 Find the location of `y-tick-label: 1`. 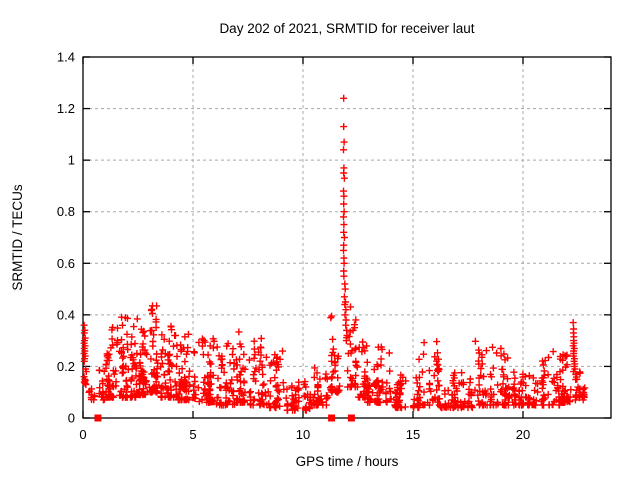

y-tick-label: 1 is located at coordinates (71, 160).